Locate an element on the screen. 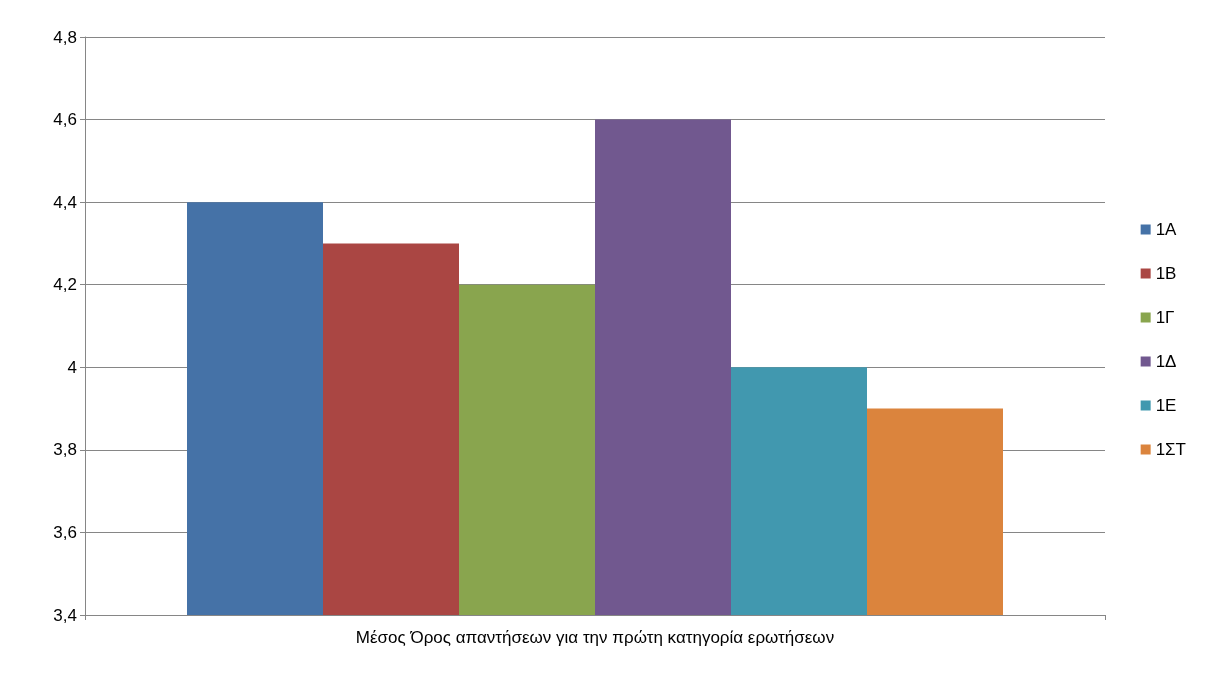 Image resolution: width=1231 pixels, height=679 pixels. y-tick-label: 3,4 is located at coordinates (65, 615).